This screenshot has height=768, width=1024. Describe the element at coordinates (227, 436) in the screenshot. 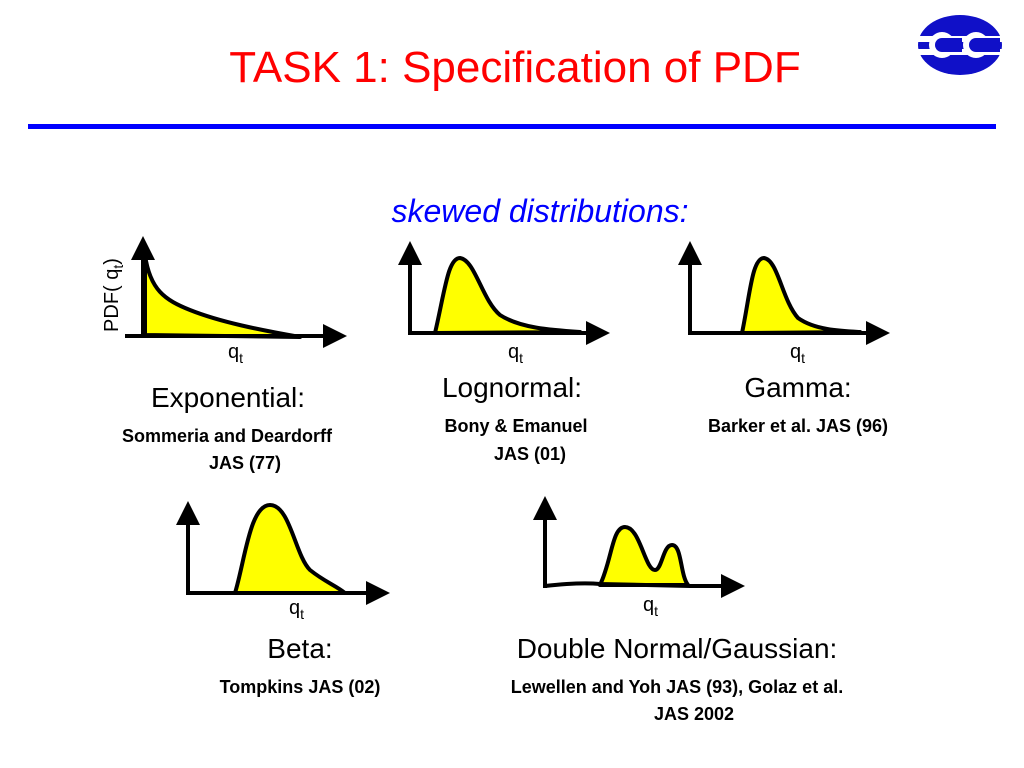

I see `reference: Sommeria and Deardorff` at that location.